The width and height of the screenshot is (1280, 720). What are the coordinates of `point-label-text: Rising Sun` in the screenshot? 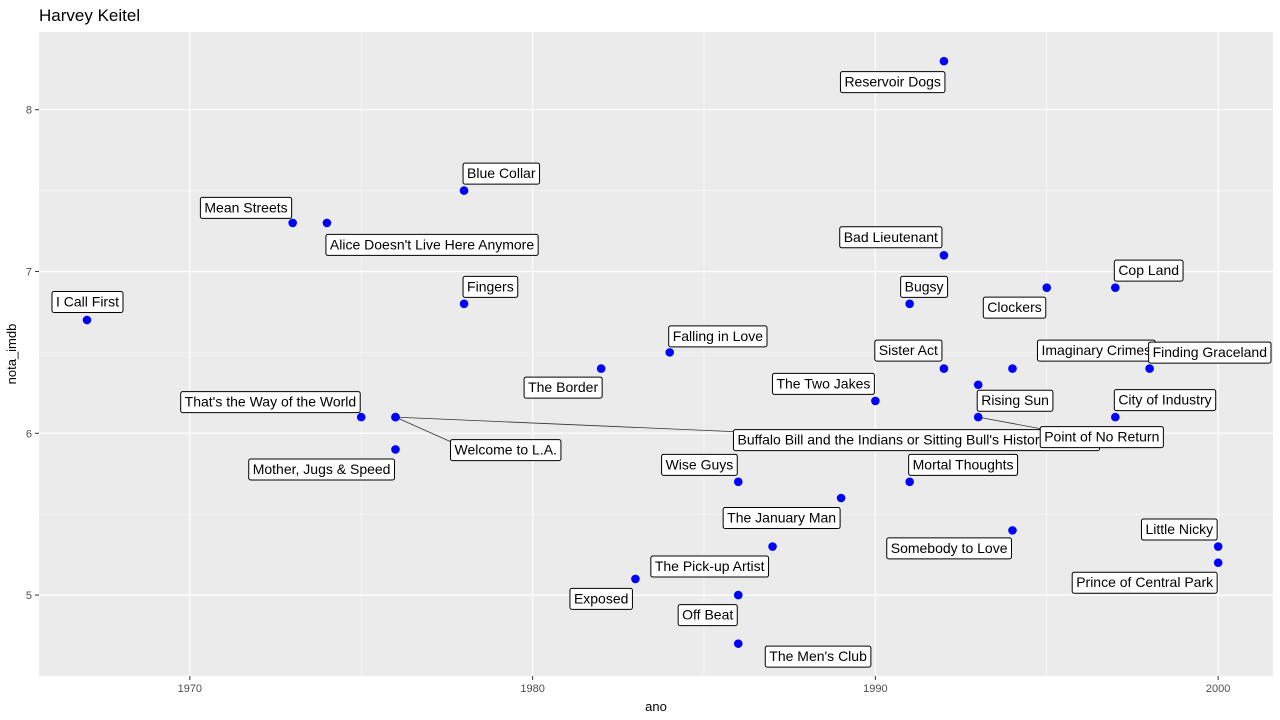 It's located at (1015, 400).